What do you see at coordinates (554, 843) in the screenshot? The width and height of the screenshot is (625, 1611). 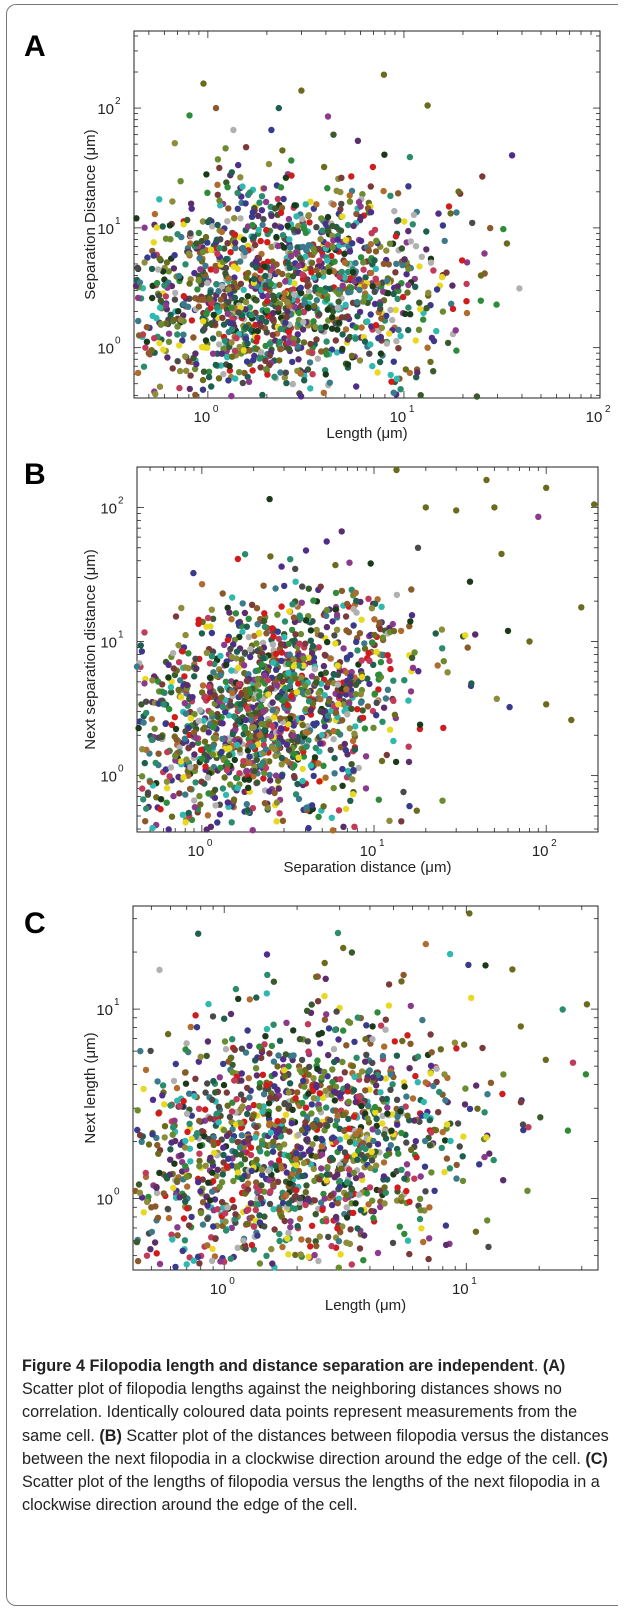 I see `x-tick-exp: 2` at bounding box center [554, 843].